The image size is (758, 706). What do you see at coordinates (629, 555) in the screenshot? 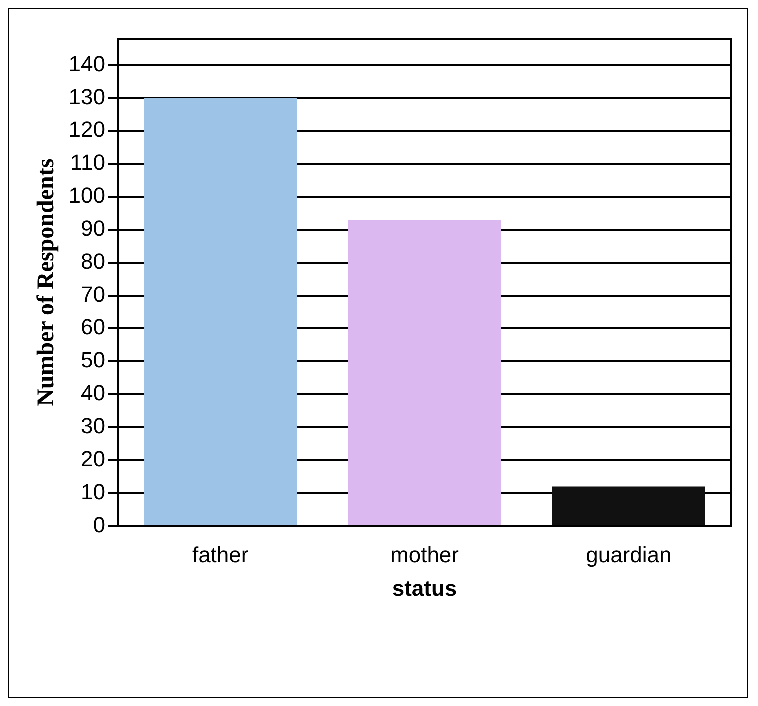
I see `x-tick-label: guardian` at bounding box center [629, 555].